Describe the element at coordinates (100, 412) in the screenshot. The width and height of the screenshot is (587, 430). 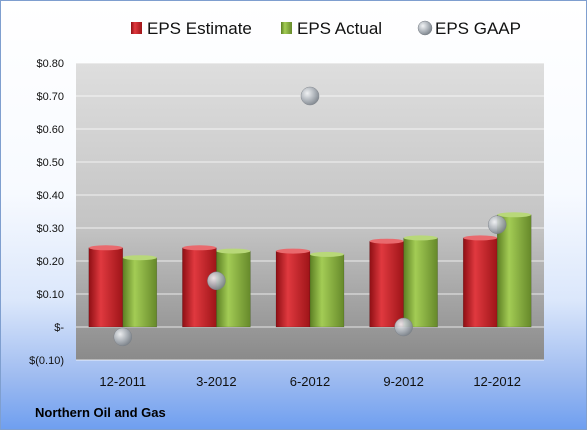
I see `company-name: Northern Oil and Gas` at that location.